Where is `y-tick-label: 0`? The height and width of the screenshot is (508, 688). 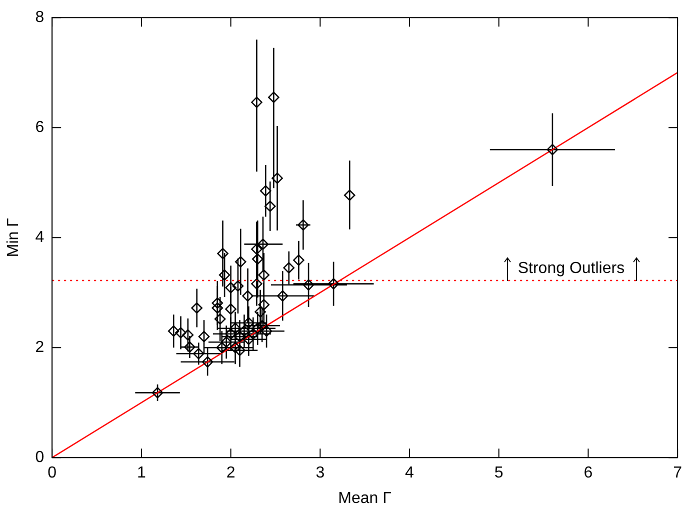 y-tick-label: 0 is located at coordinates (39, 457).